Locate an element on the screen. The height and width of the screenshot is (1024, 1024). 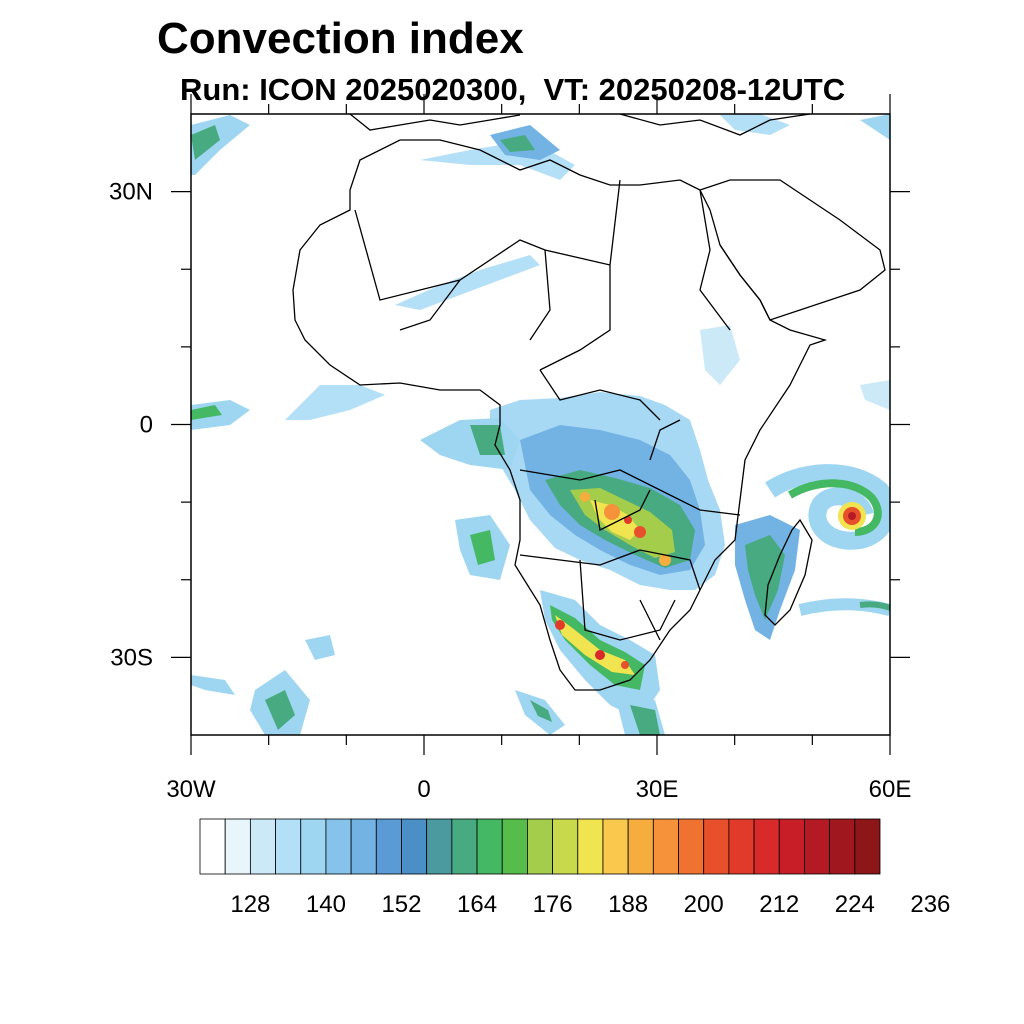
colorbar-label: 200 is located at coordinates (704, 904).